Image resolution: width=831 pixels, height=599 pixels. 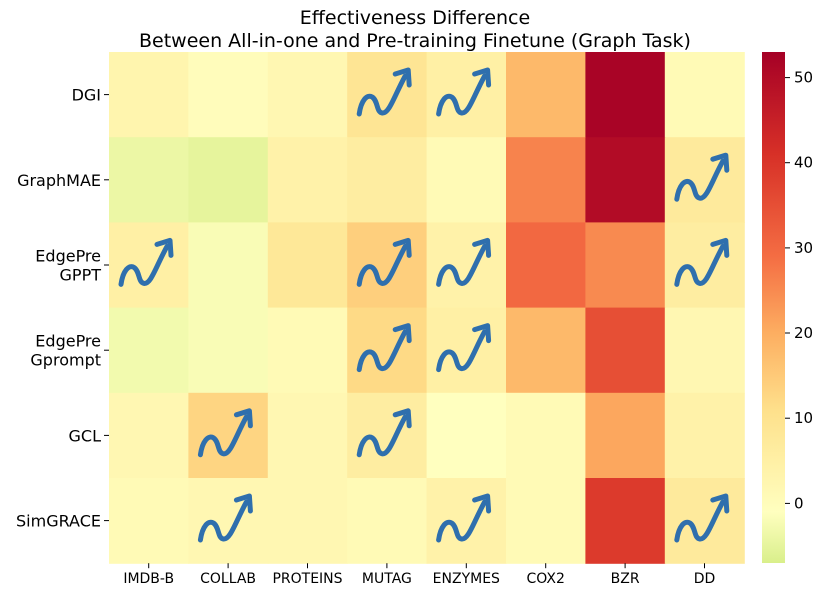 What do you see at coordinates (704, 350) in the screenshot?
I see `heatmap-cell-r3-c7` at bounding box center [704, 350].